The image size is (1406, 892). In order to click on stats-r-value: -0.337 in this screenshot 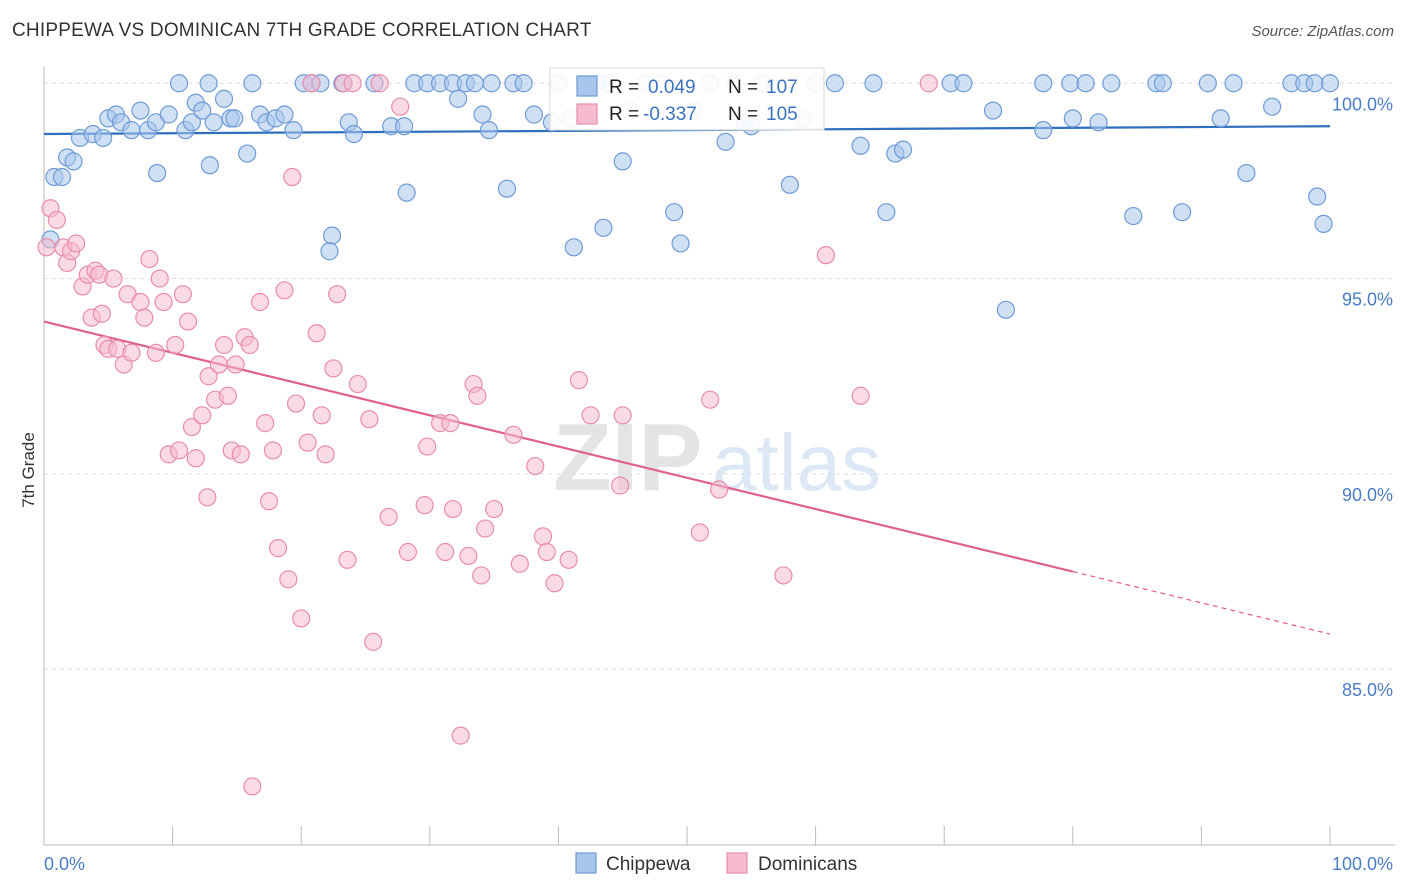, I will do `click(670, 114)`.